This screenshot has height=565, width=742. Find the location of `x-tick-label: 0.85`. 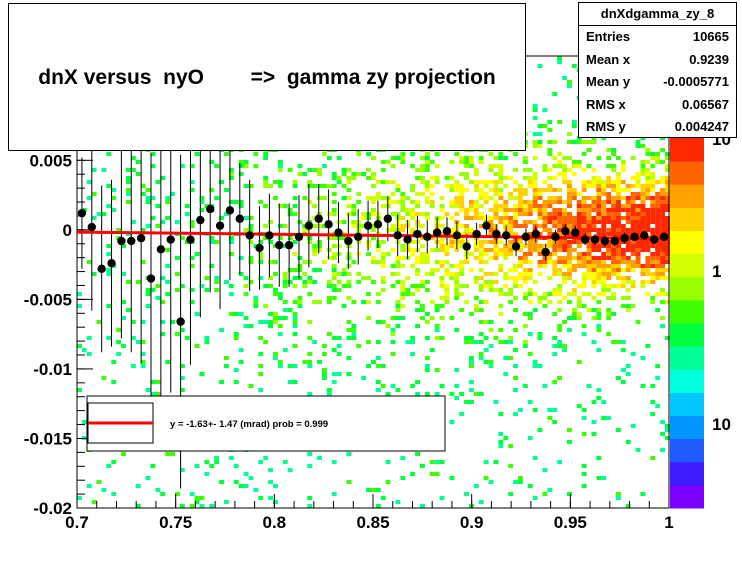

x-tick-label: 0.85 is located at coordinates (372, 522).